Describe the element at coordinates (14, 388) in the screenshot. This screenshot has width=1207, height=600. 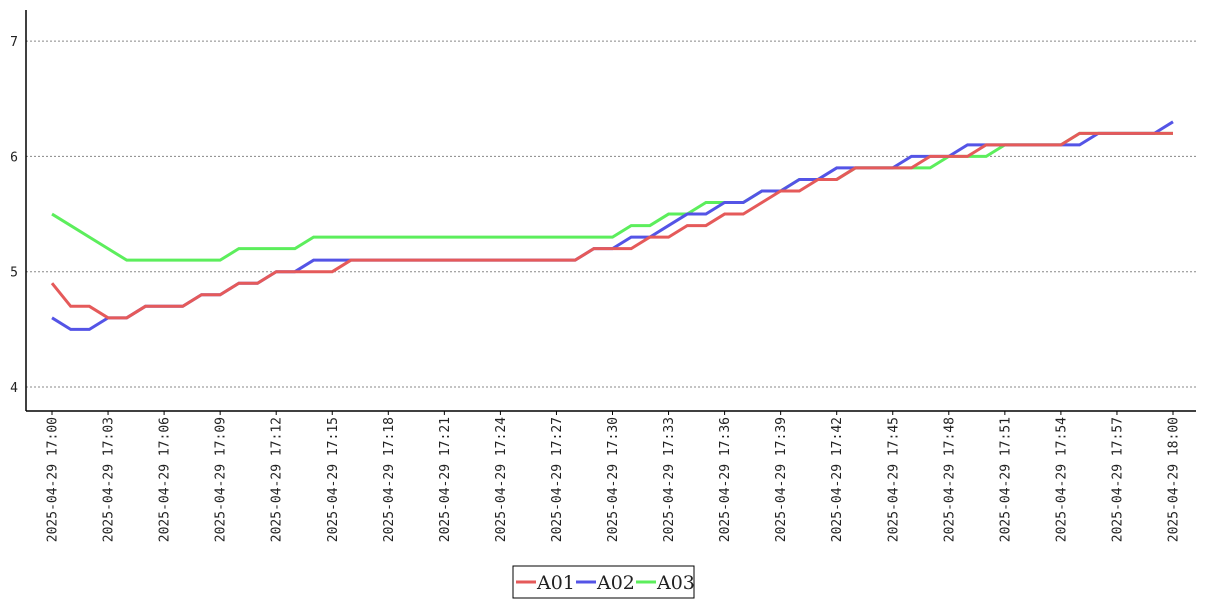
I see `y-tick-label: 4` at that location.